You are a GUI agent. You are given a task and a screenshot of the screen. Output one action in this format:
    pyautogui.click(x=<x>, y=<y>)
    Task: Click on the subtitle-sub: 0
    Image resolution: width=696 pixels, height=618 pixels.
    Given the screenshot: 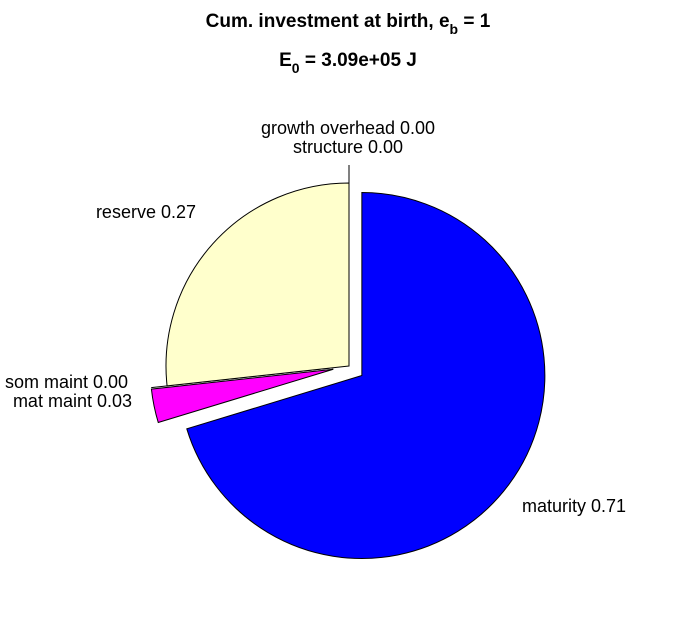 What is the action you would take?
    pyautogui.click(x=296, y=68)
    